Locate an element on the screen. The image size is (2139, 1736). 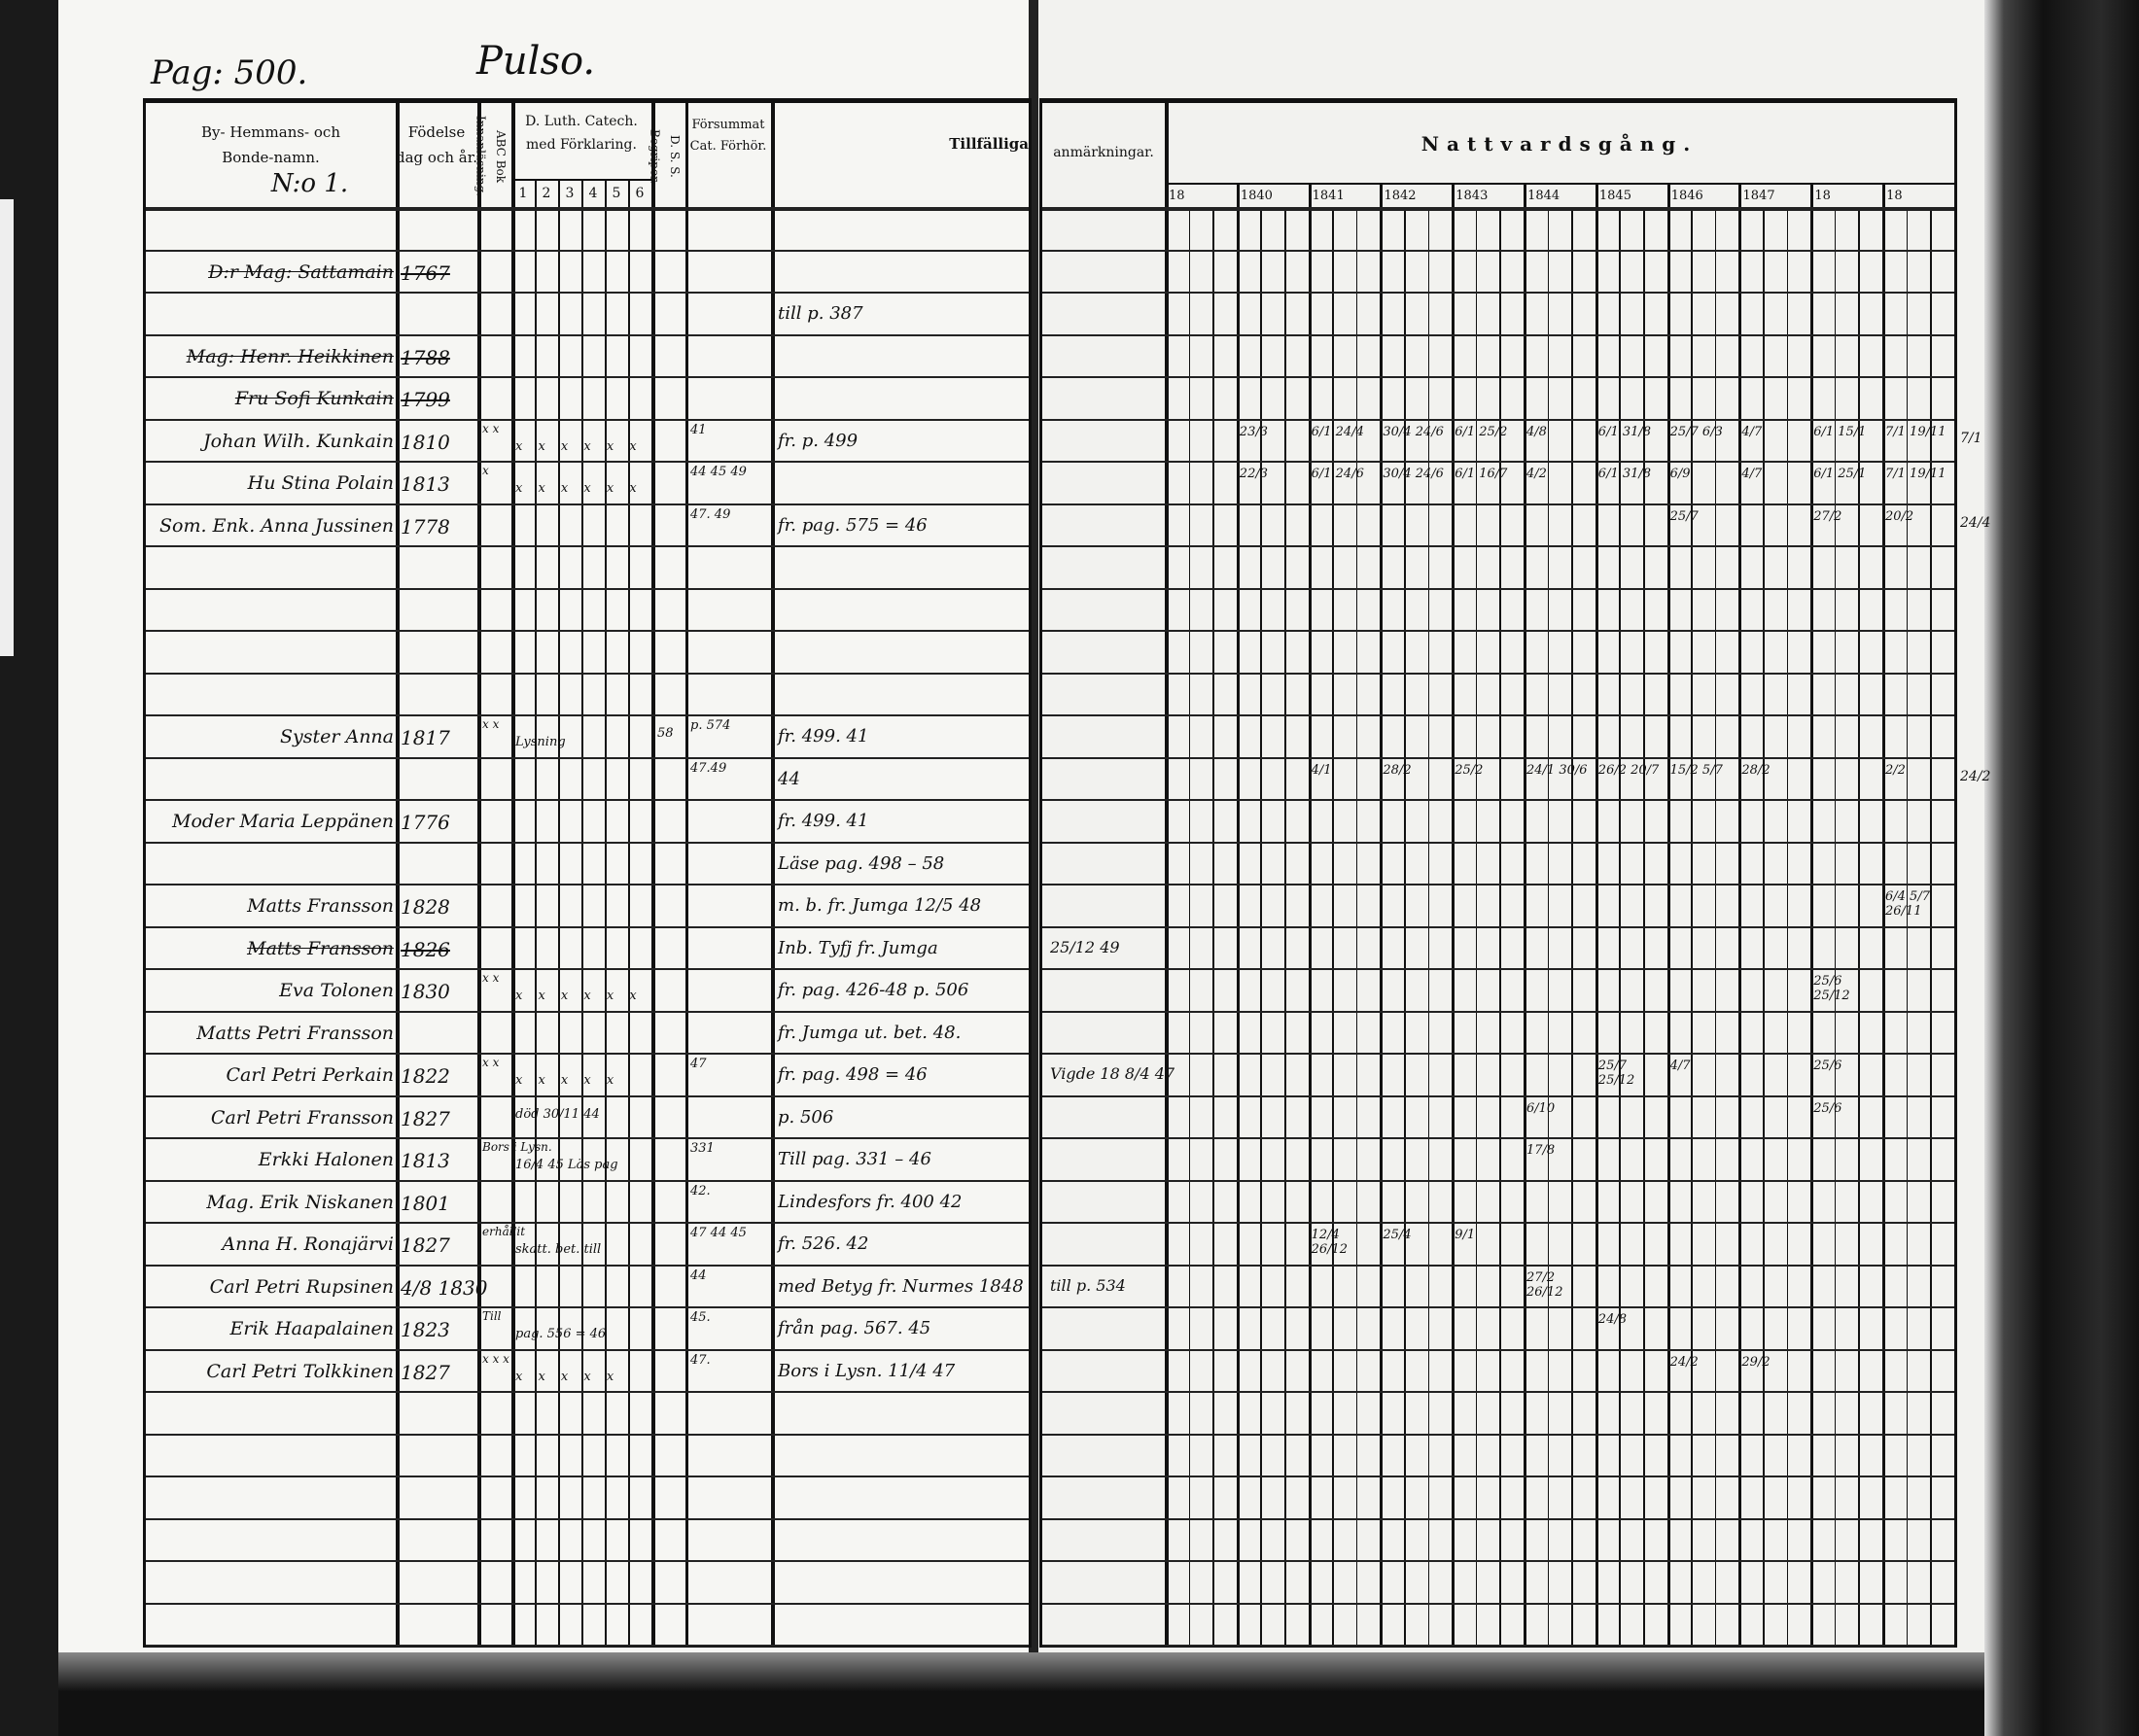
year-6: 1845 is located at coordinates (1614, 196).